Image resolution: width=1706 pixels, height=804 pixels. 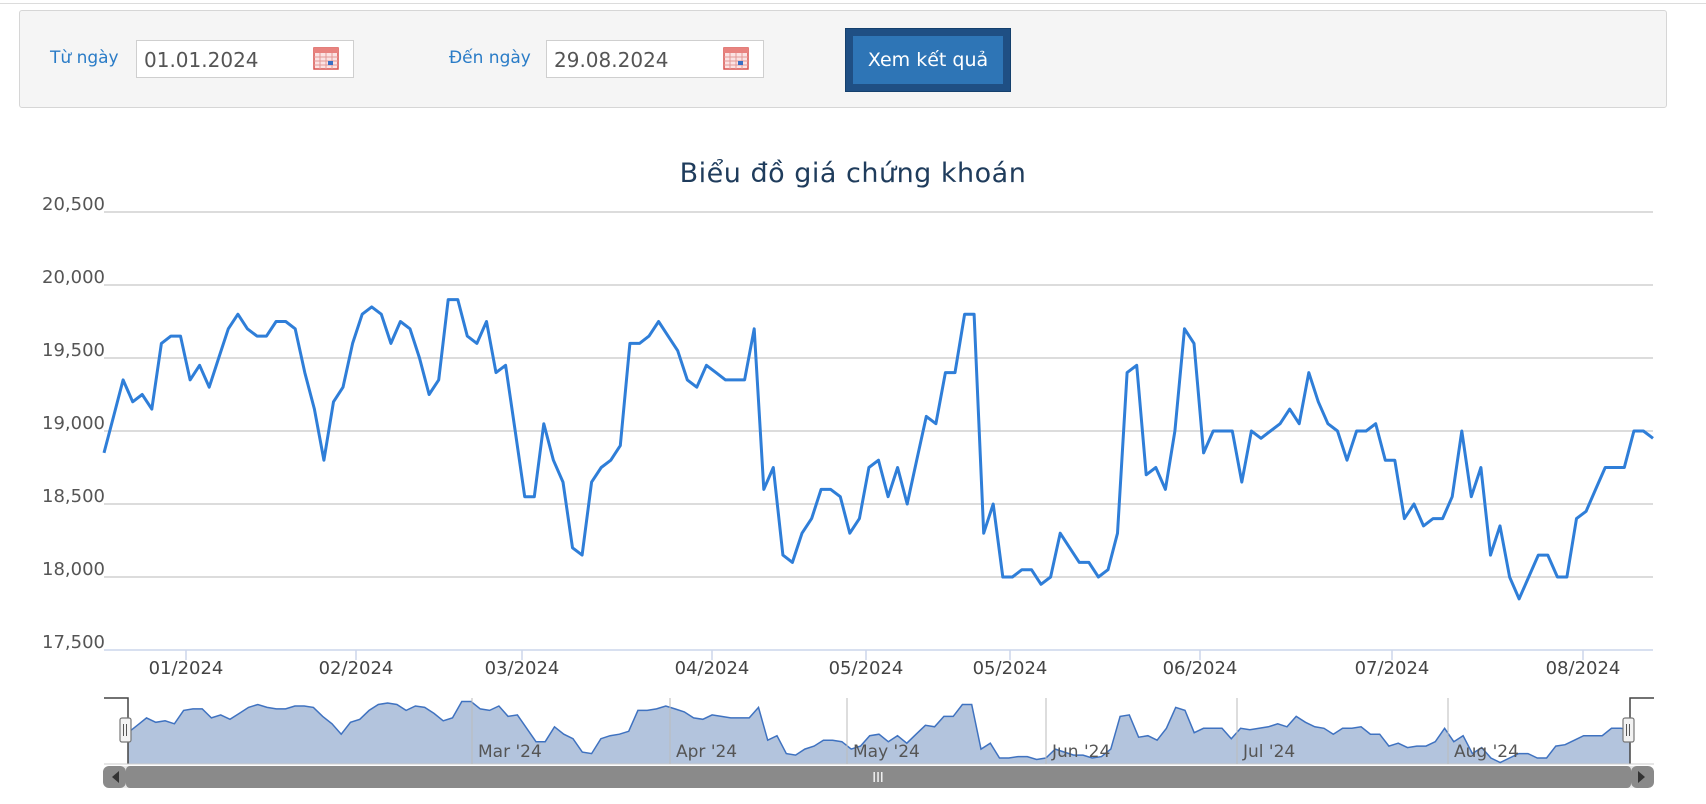 I want to click on y-tick-label: 20,500, so click(x=73, y=204).